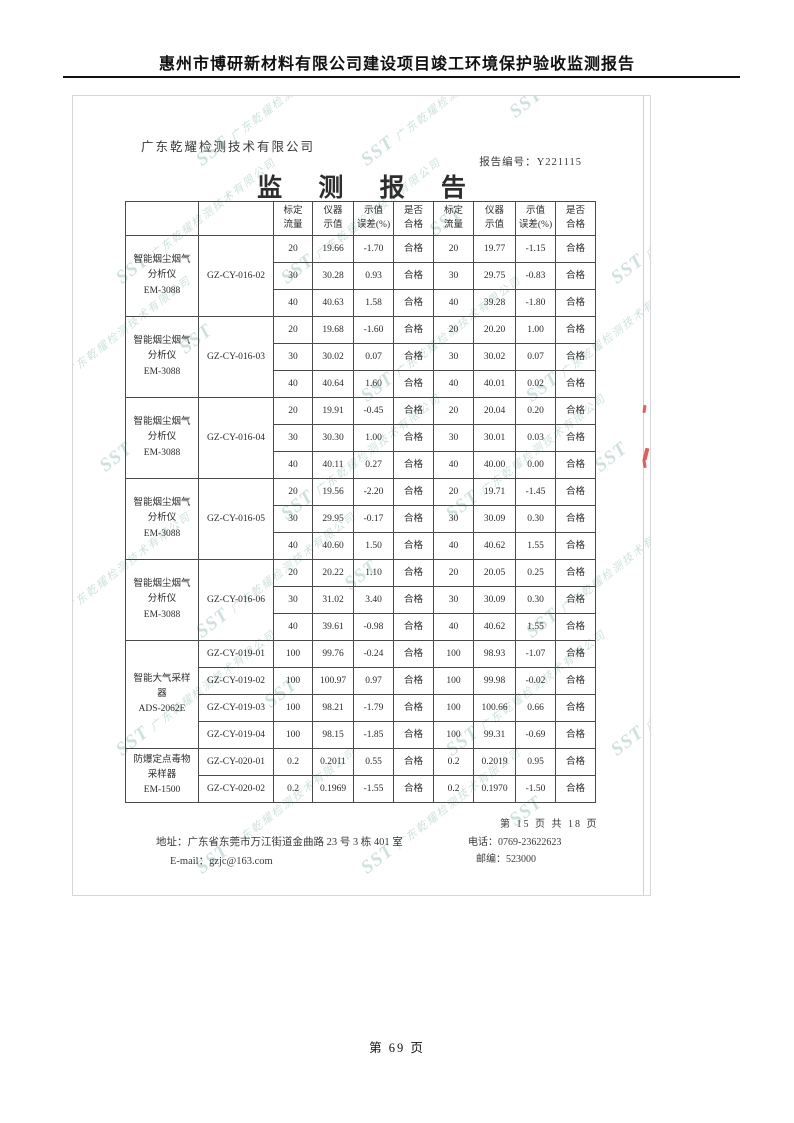 The image size is (794, 1123). What do you see at coordinates (333, 519) in the screenshot?
I see `value-cell: 29.95` at bounding box center [333, 519].